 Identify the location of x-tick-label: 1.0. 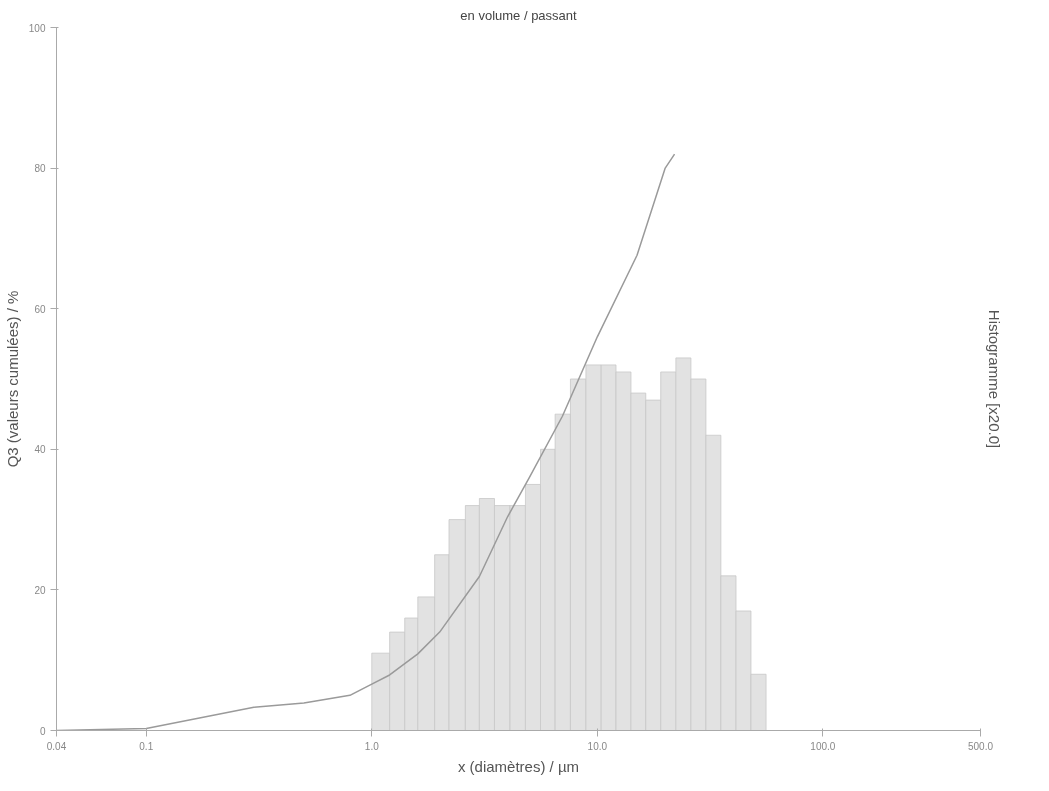
(372, 746).